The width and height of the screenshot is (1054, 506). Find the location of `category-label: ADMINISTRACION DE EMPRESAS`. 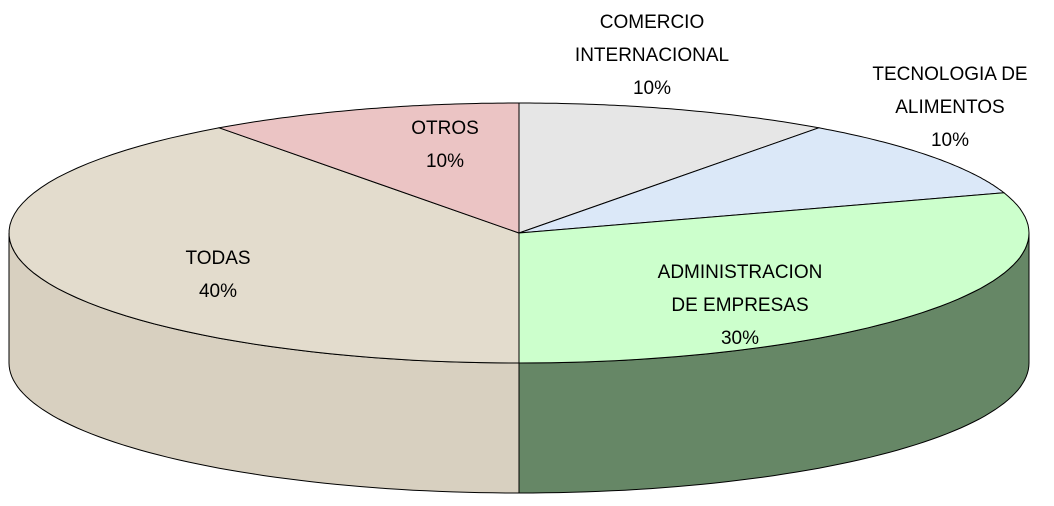

category-label: ADMINISTRACION DE EMPRESAS is located at coordinates (740, 289).